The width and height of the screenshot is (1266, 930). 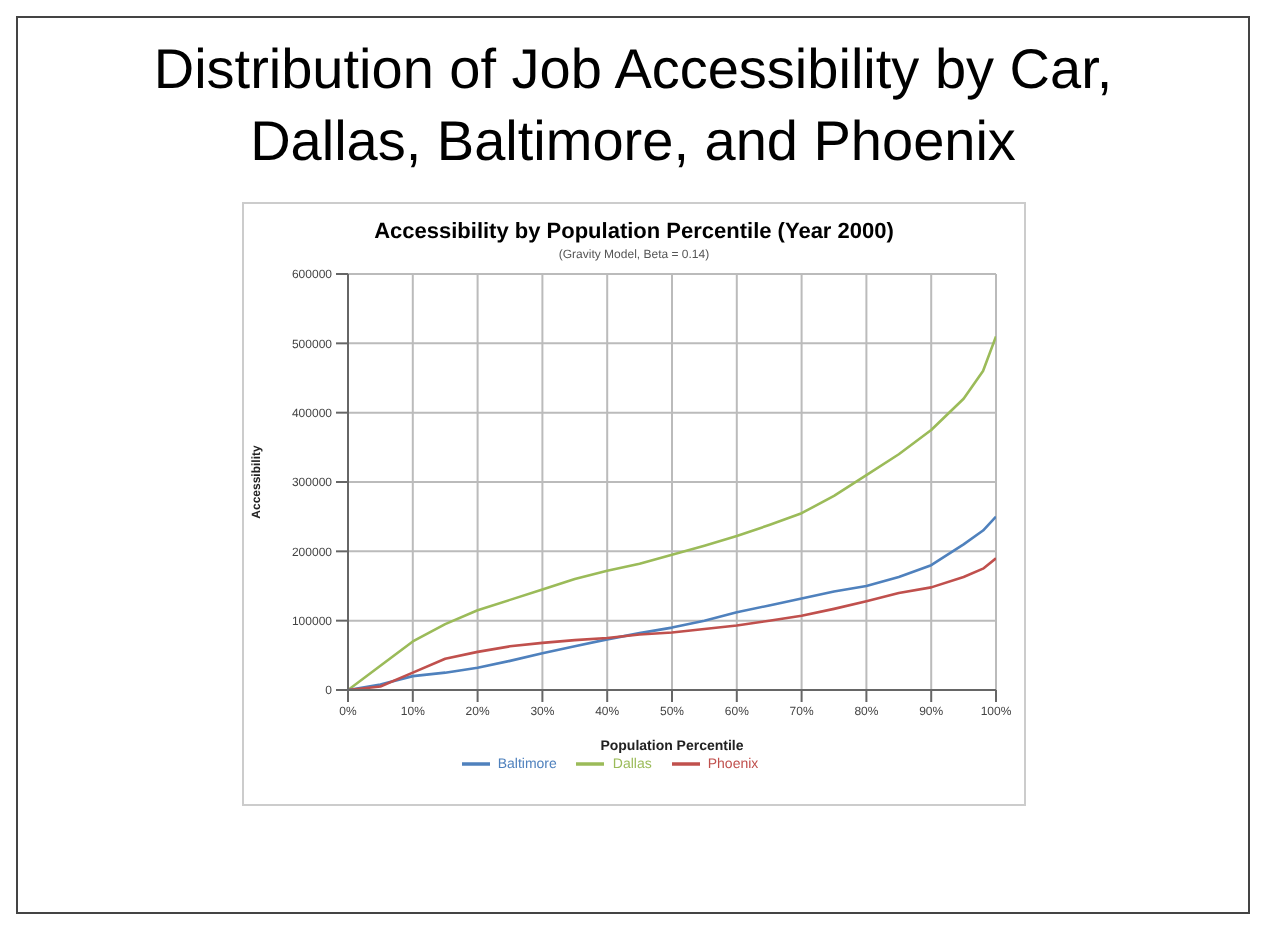 I want to click on chart-title: Distribution of Job Accessibility by Car, Dallas, Baltimore, and Phoenix, so click(x=633, y=106).